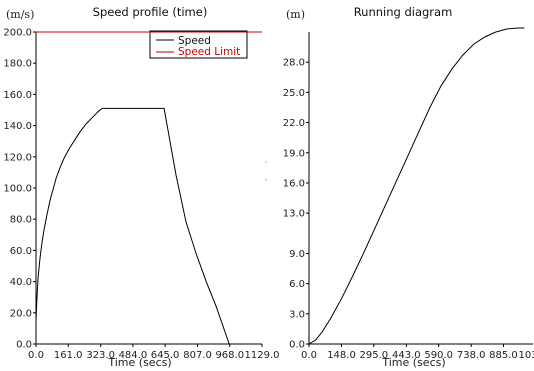 Image resolution: width=534 pixels, height=371 pixels. I want to click on speed-y-tick-label: 20.0, so click(21, 313).